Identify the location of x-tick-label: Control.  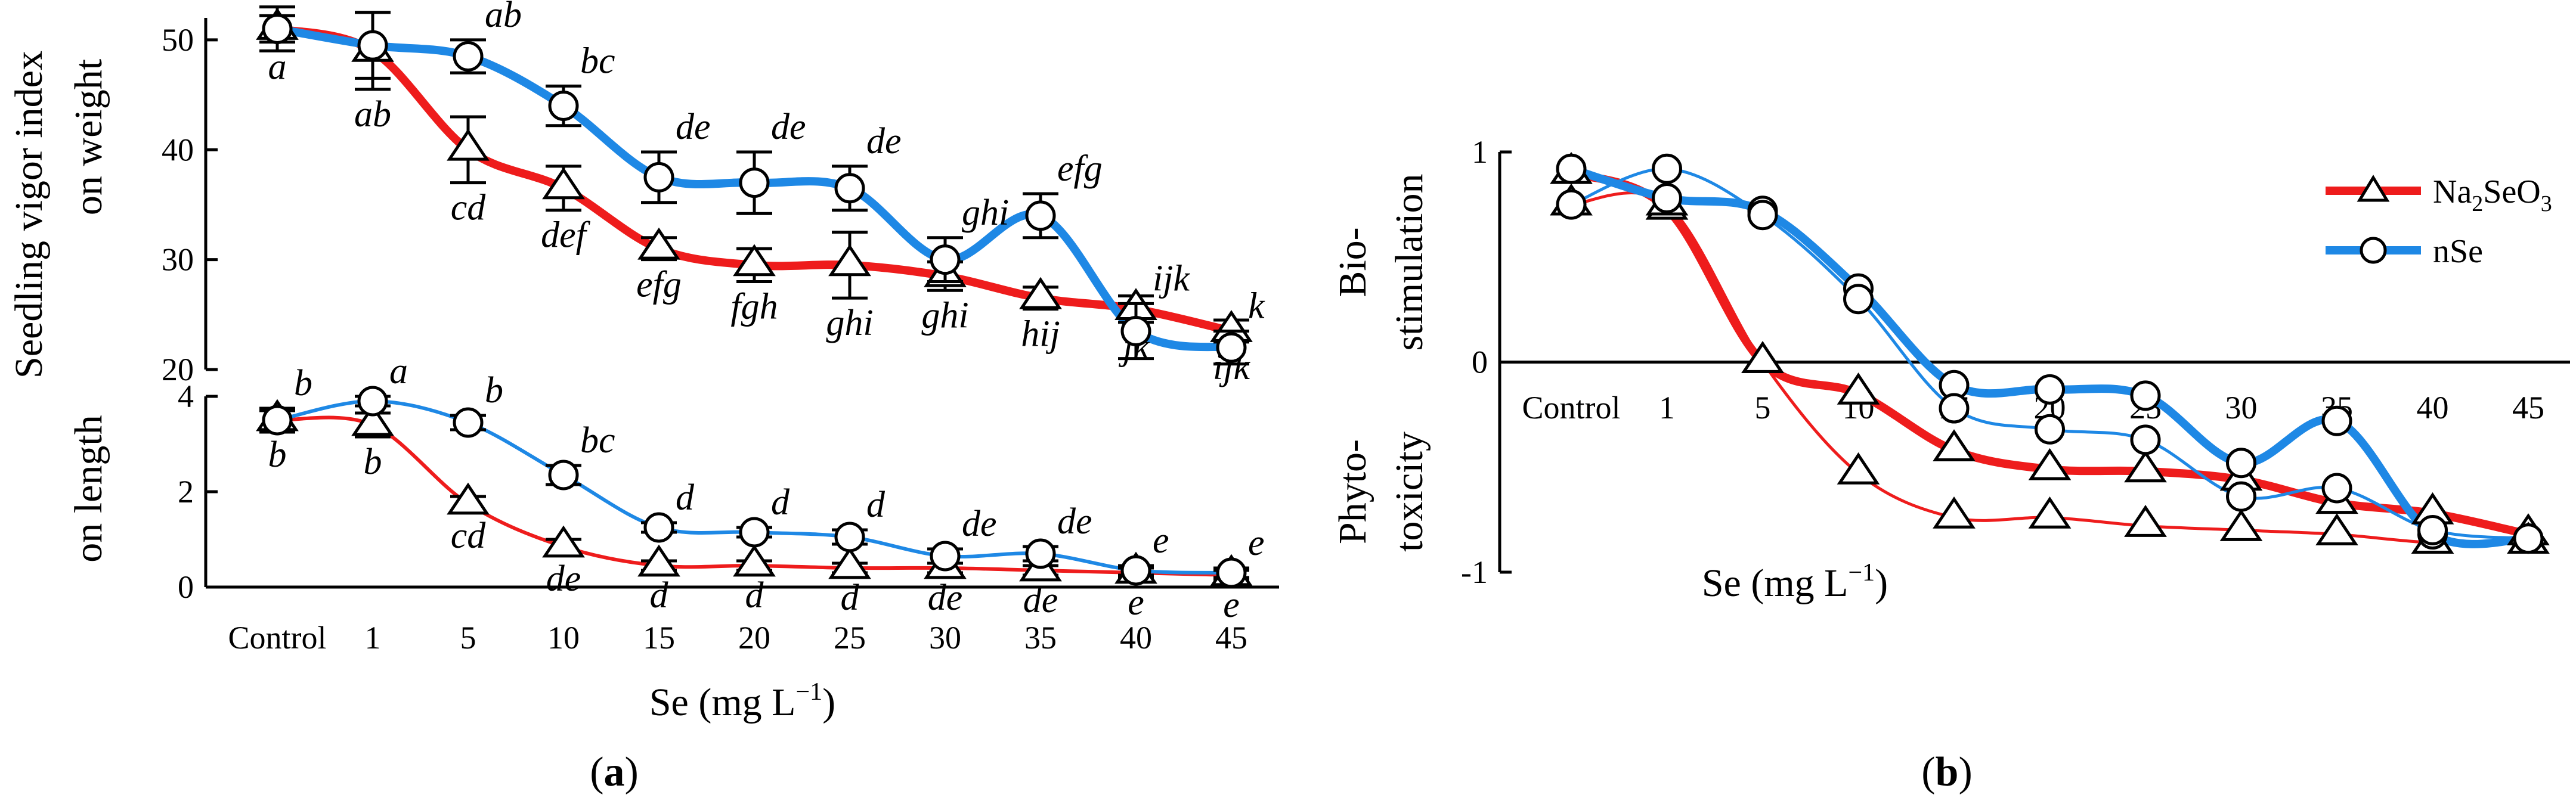
(1571, 408).